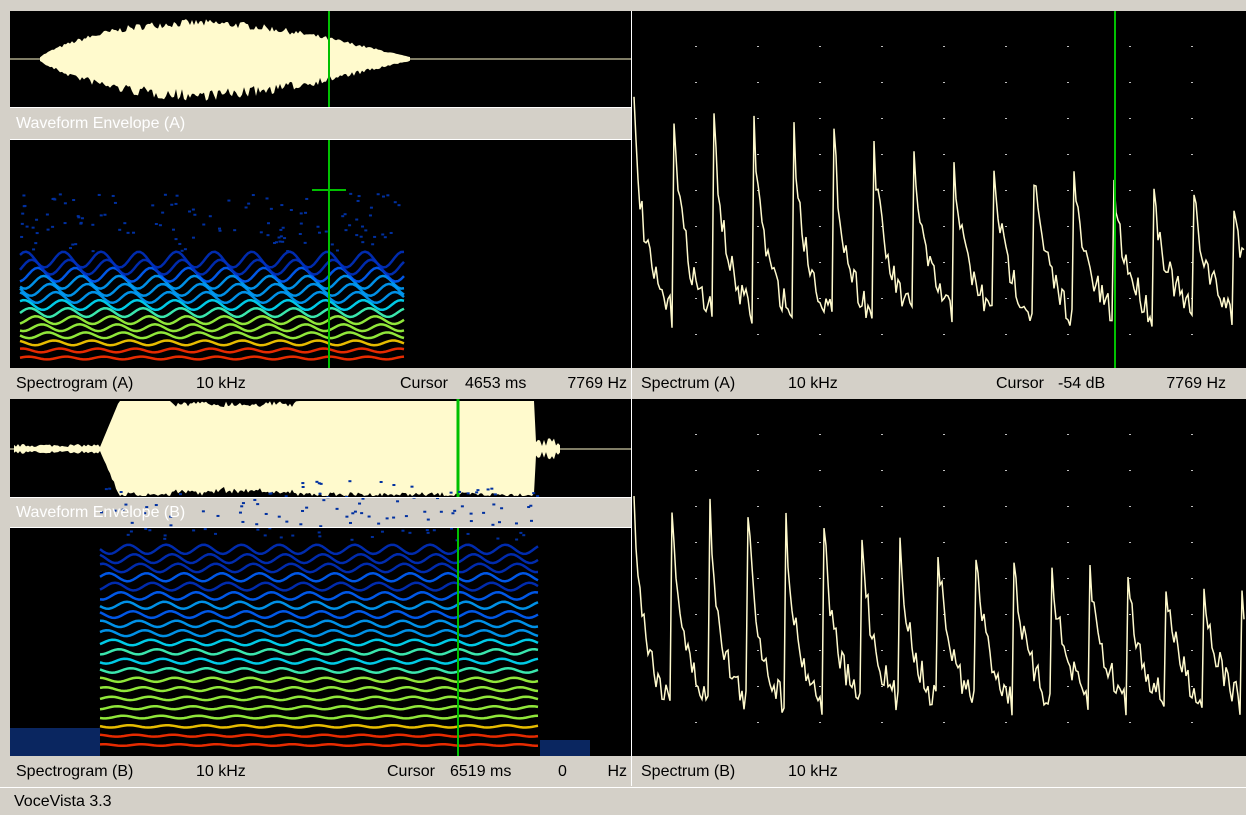  What do you see at coordinates (74, 383) in the screenshot?
I see `panel-label: Spectrogram (A)` at bounding box center [74, 383].